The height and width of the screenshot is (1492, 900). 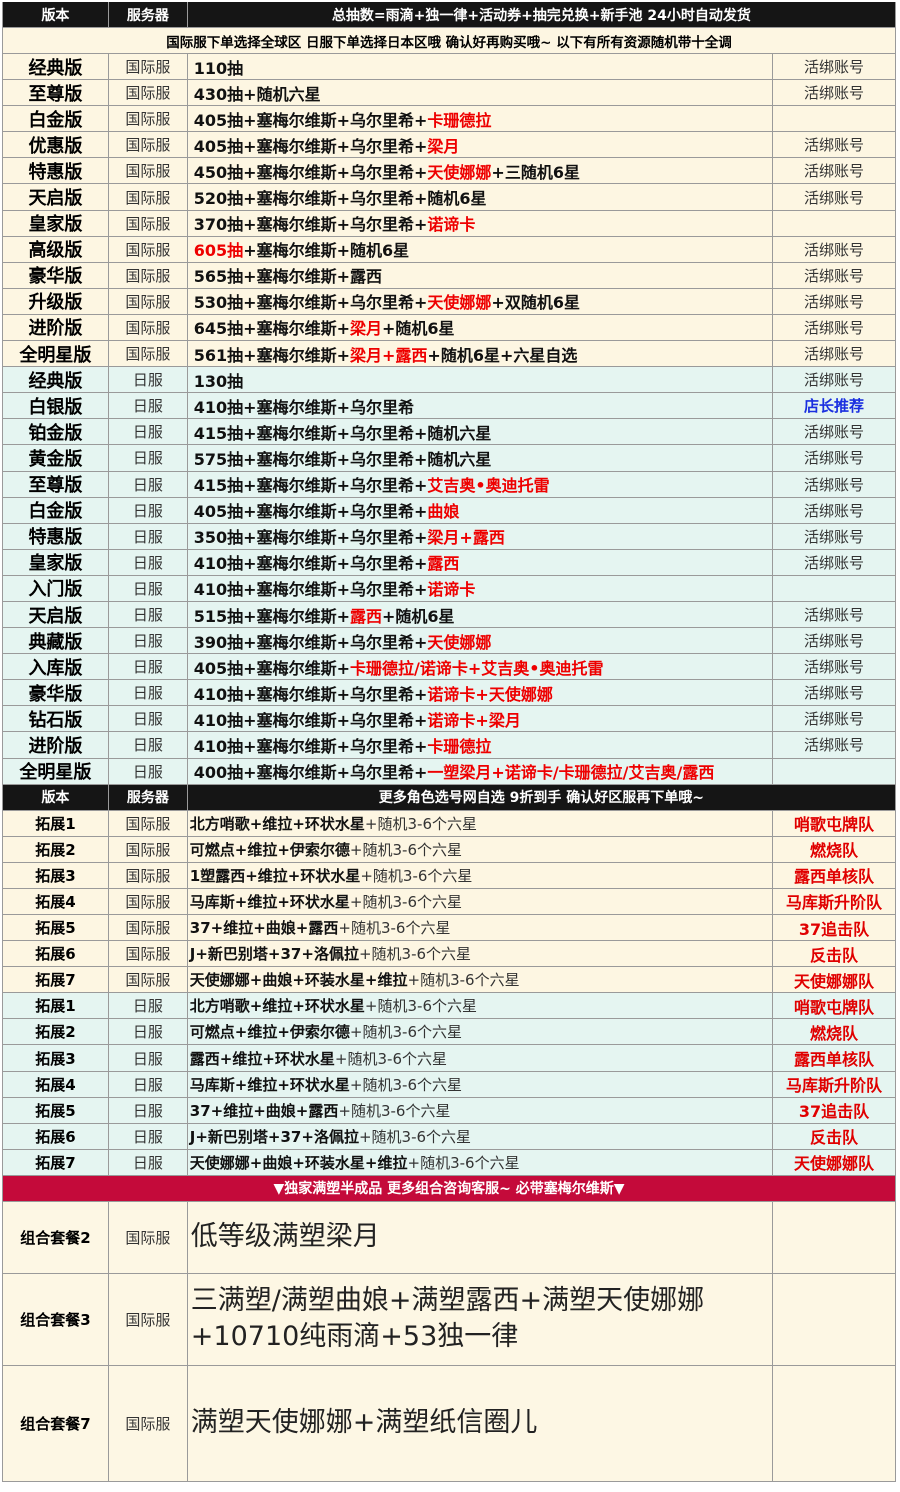 What do you see at coordinates (449, 823) in the screenshot?
I see `ext-row: 拓展1 国际服 北方哨歌+维拉+环状水星 +随机3-6个六星 哨歌屯牌队` at bounding box center [449, 823].